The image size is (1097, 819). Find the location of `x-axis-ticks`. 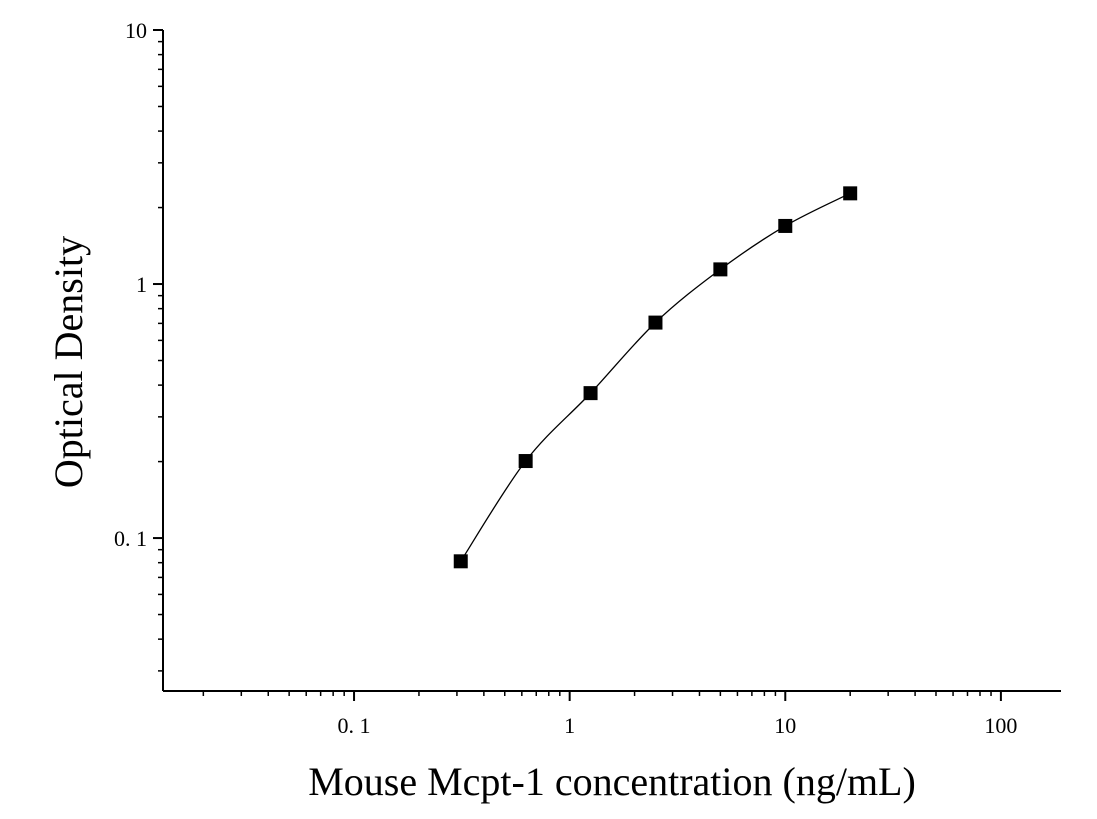

x-axis-ticks is located at coordinates (602, 696).